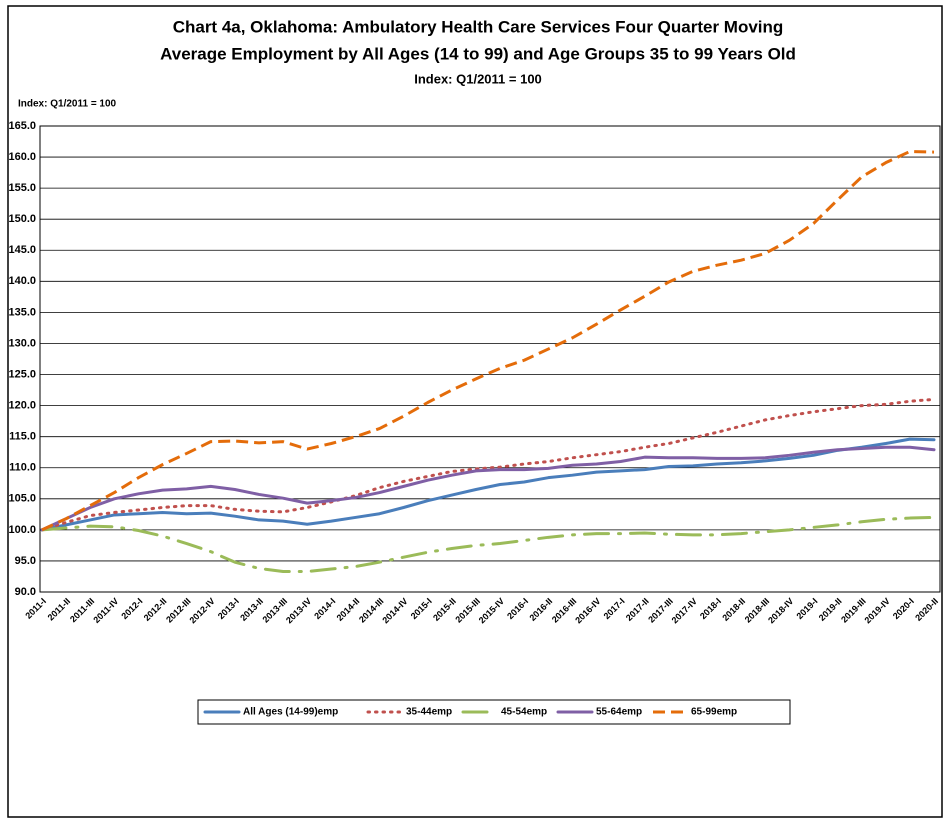 The image size is (952, 829). What do you see at coordinates (22, 281) in the screenshot?
I see `y-tick-label: 140.0` at bounding box center [22, 281].